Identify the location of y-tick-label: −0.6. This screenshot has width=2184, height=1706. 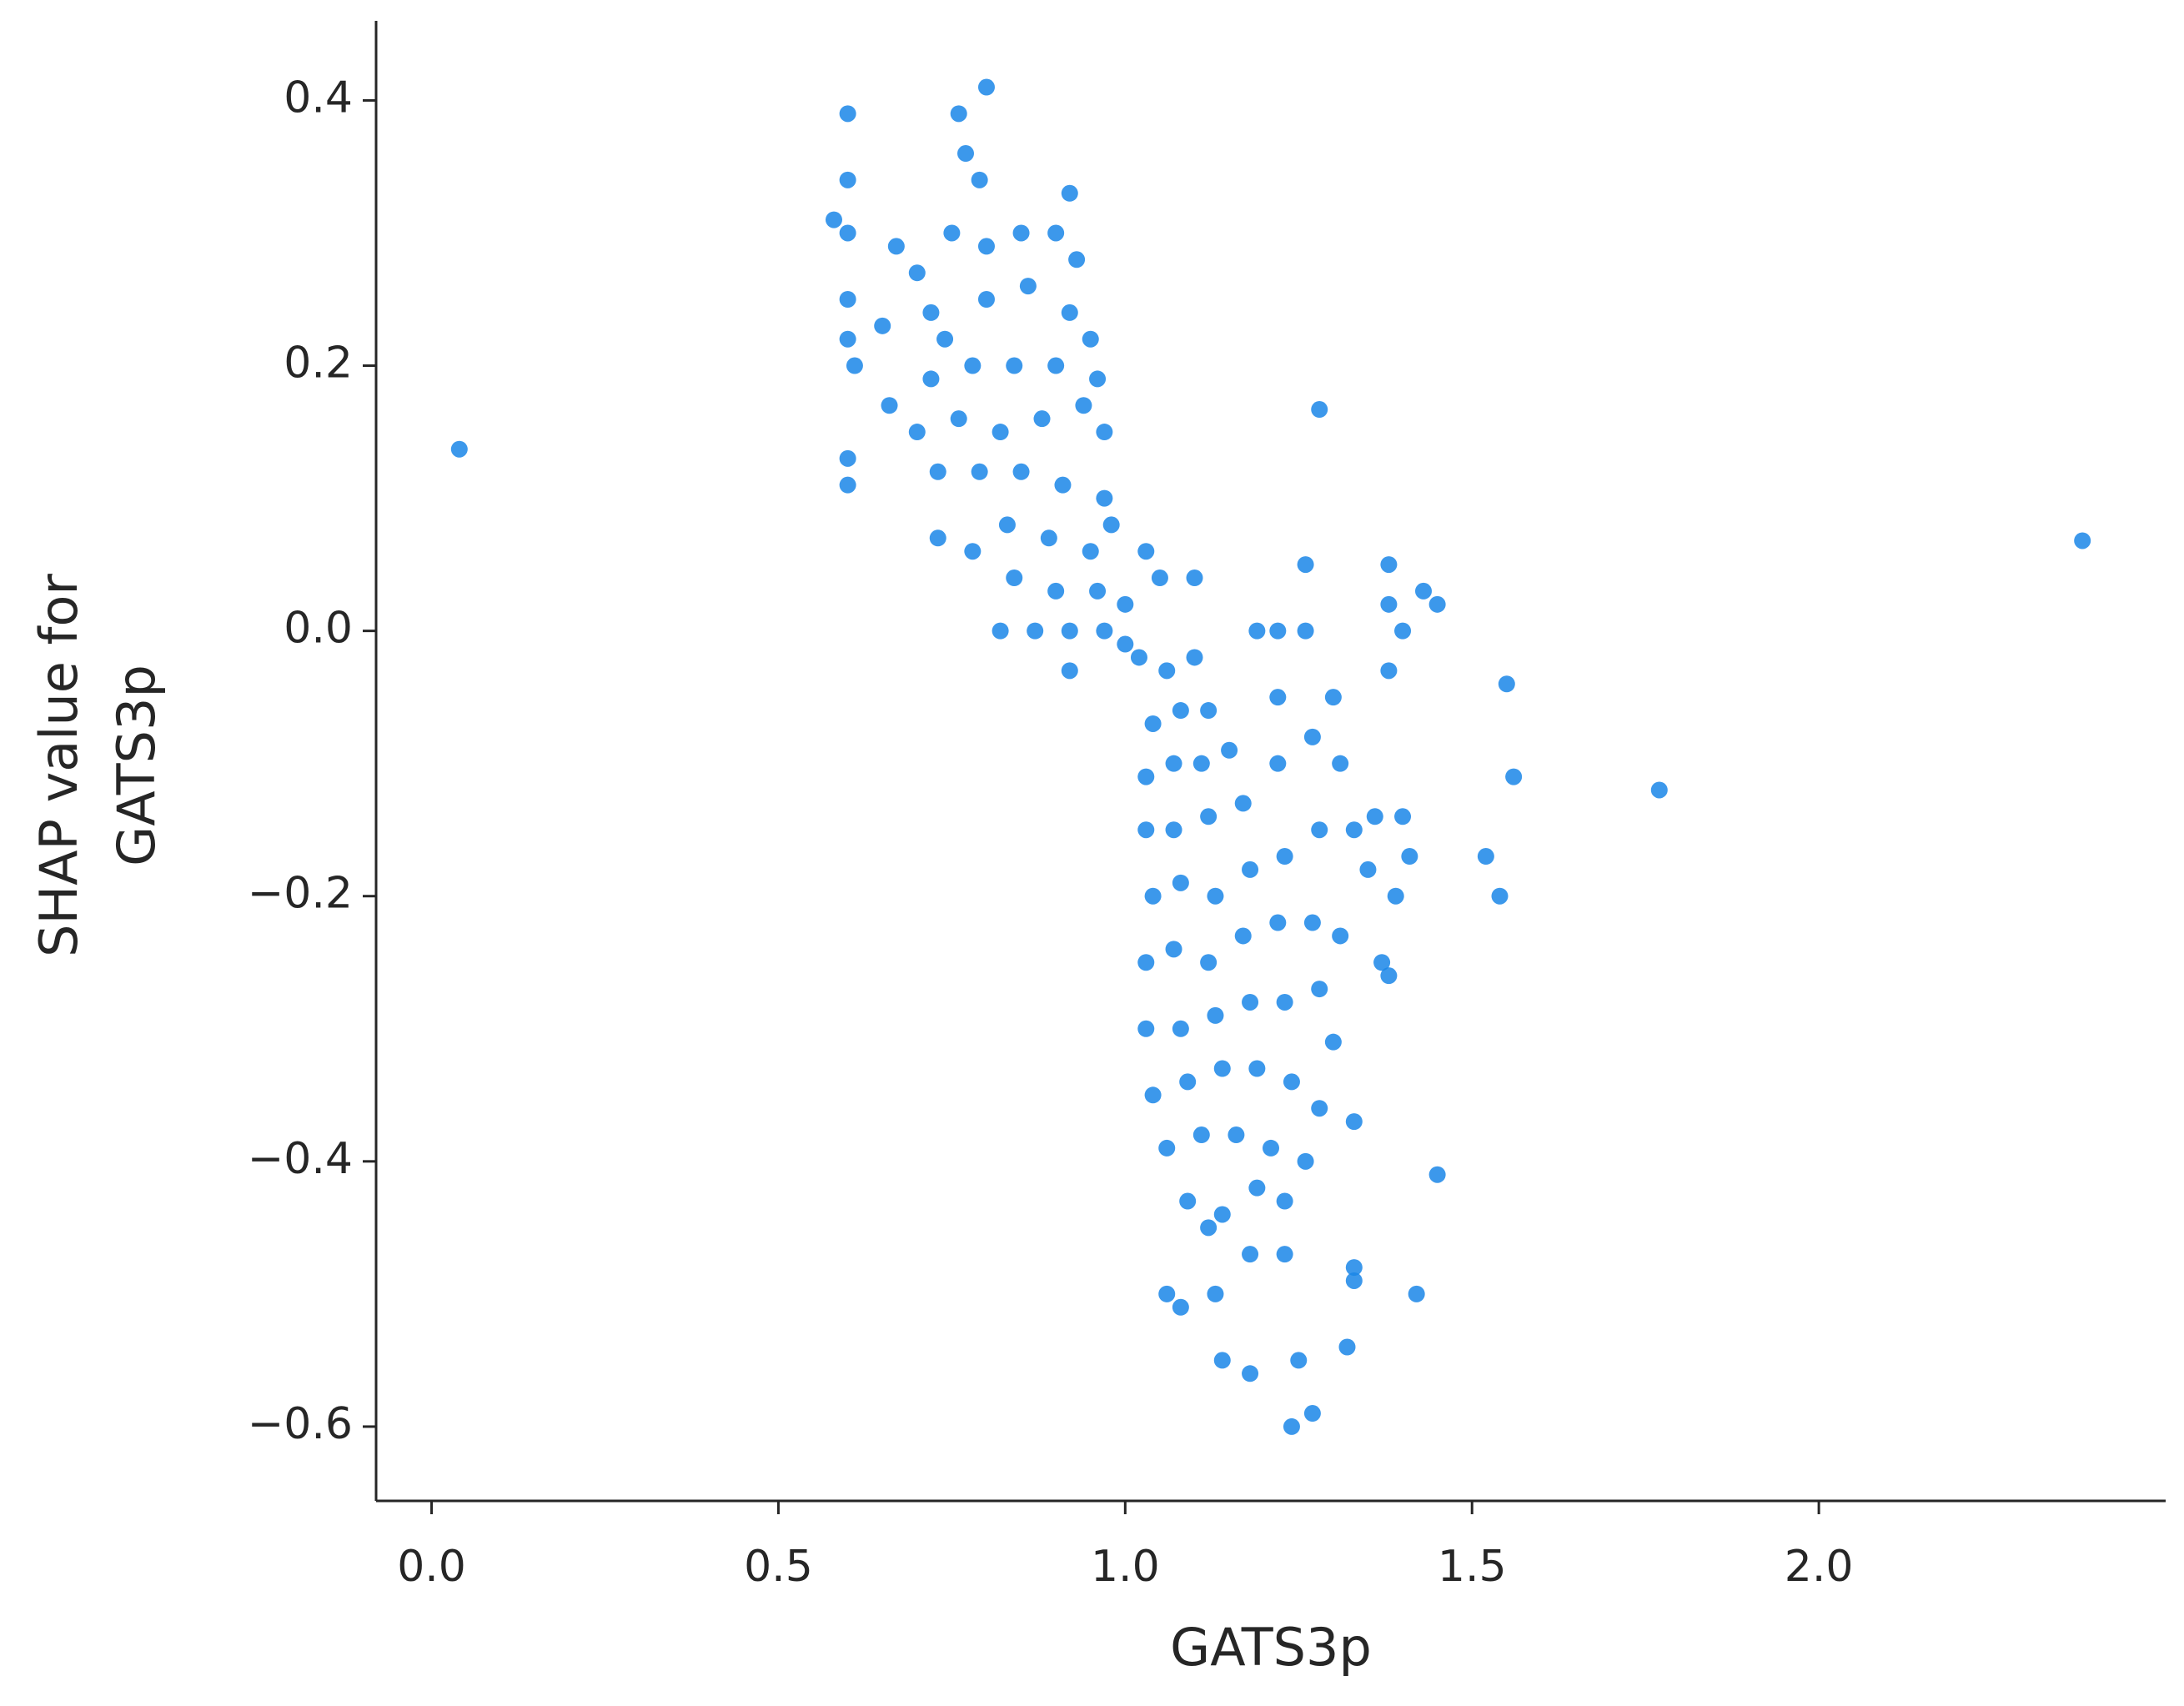
(300, 1424).